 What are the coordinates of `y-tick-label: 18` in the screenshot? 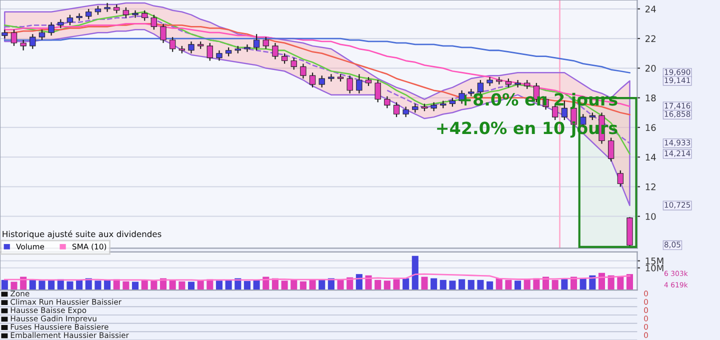 It's located at (651, 98).